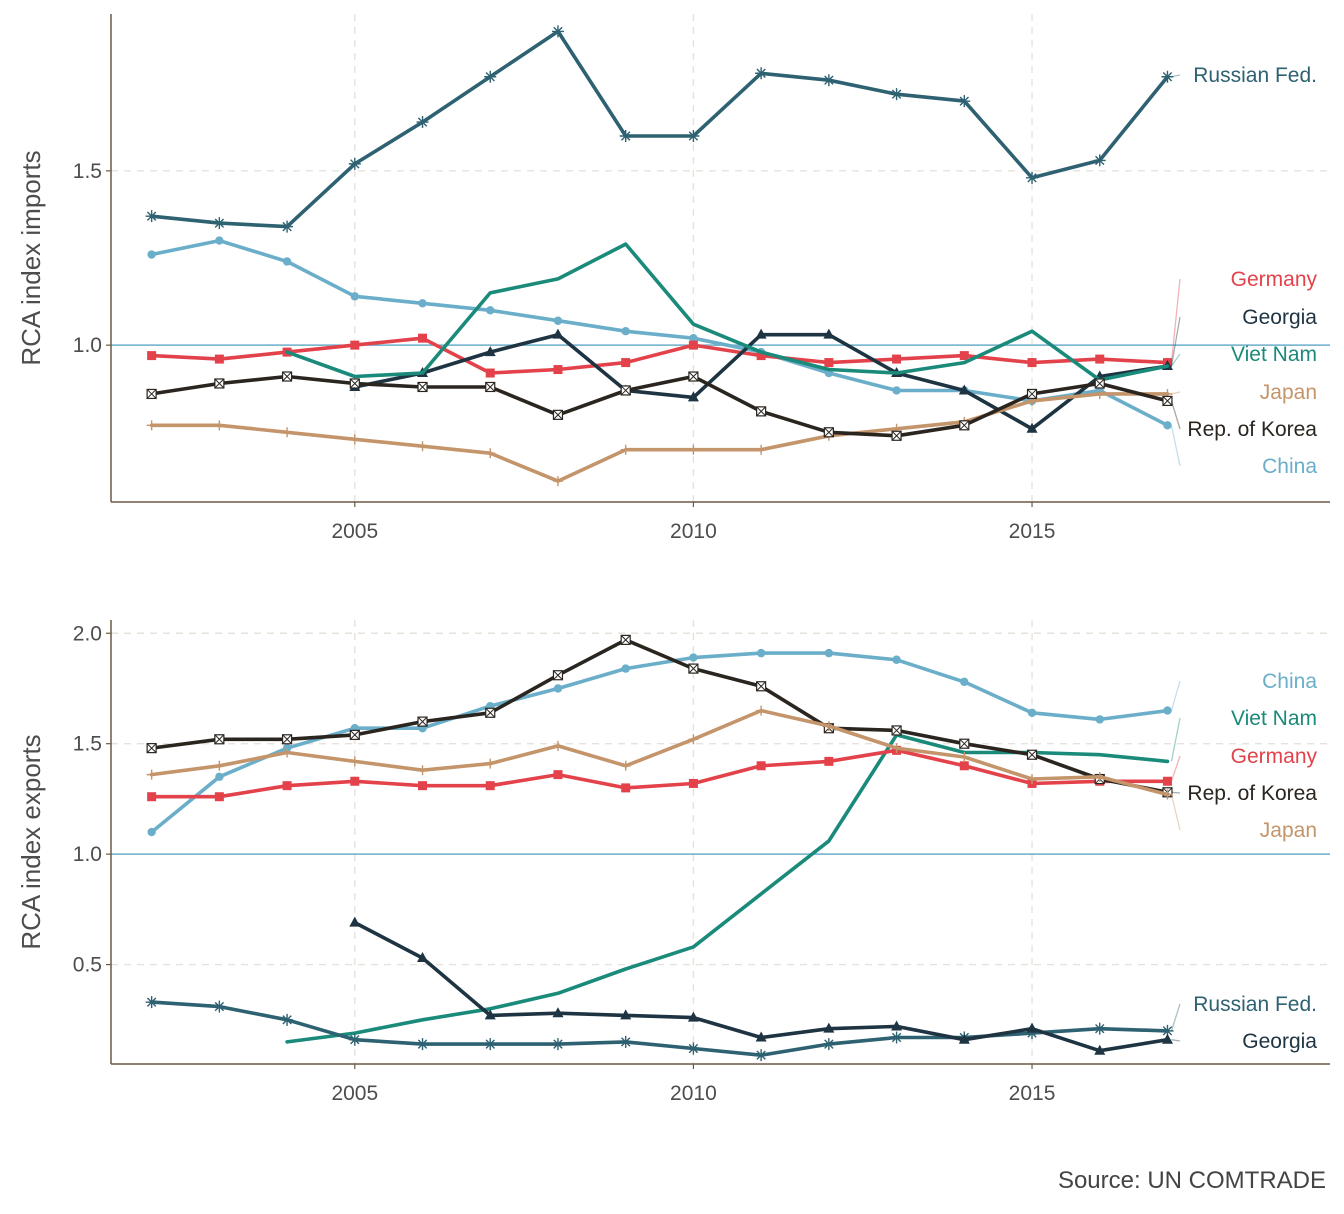 The image size is (1344, 1214). What do you see at coordinates (1175, 1017) in the screenshot?
I see `leader-line-russian-fed` at bounding box center [1175, 1017].